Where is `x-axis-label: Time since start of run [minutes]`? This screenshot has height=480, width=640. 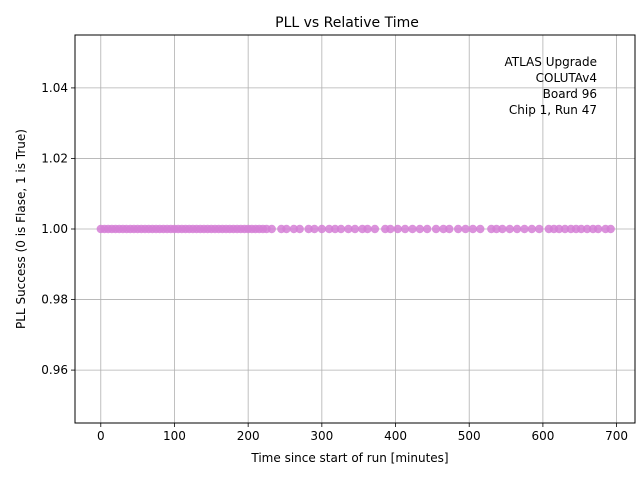 x-axis-label: Time since start of run [minutes] is located at coordinates (349, 458).